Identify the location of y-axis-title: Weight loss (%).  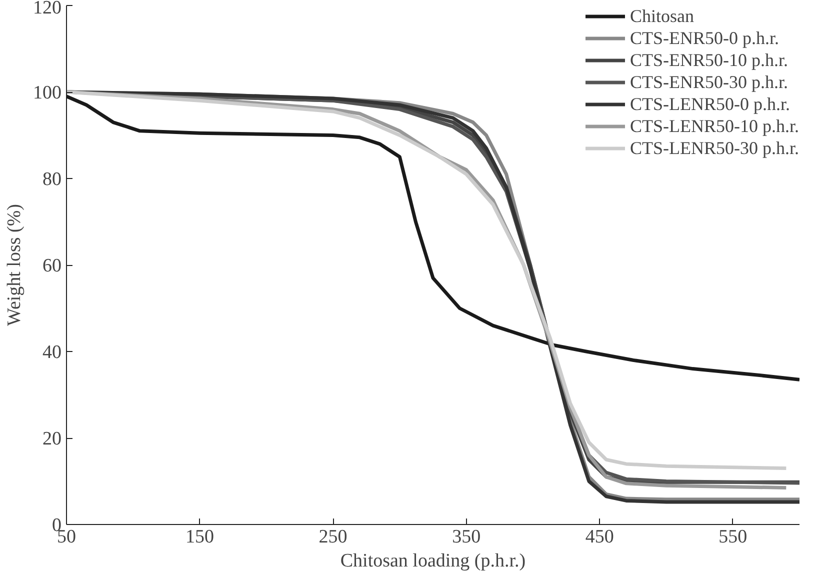
(14, 265).